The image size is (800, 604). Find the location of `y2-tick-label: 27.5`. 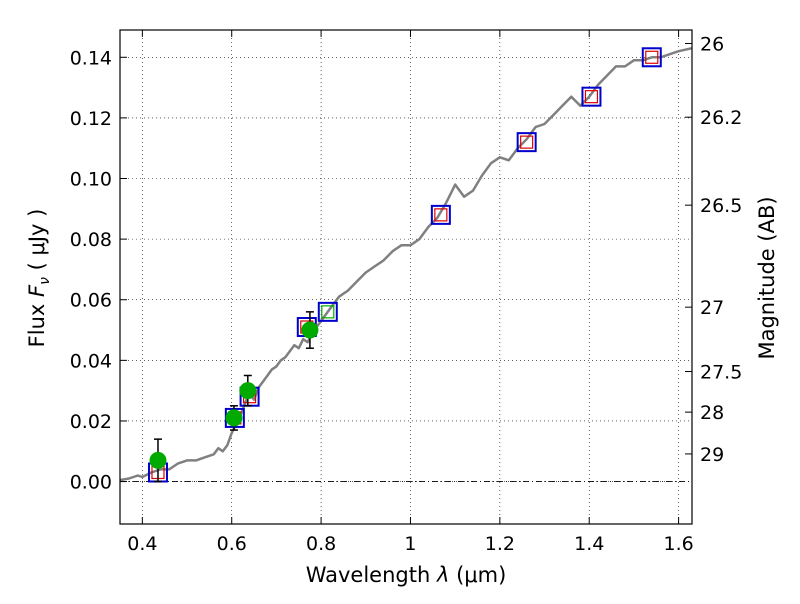

y2-tick-label: 27.5 is located at coordinates (721, 373).